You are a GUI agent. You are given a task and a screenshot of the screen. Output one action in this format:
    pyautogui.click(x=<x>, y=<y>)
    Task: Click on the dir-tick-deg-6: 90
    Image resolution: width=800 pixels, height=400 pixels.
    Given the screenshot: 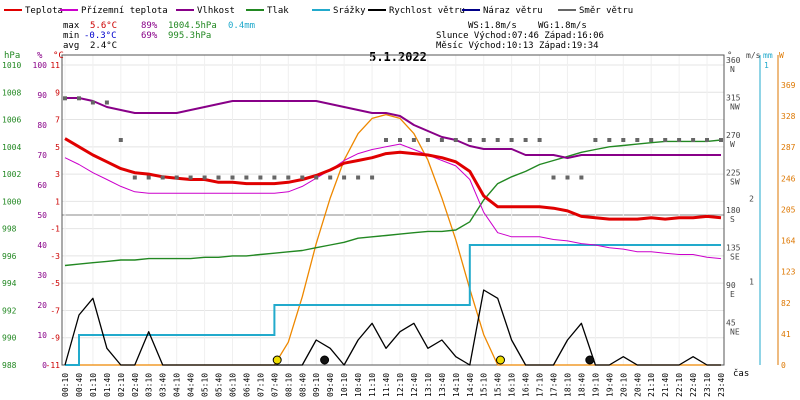 What is the action you would take?
    pyautogui.click(x=731, y=285)
    